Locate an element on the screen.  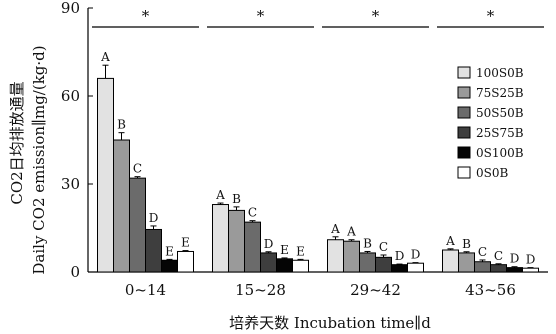
y-tick-label: 90 is located at coordinates (70, 8).